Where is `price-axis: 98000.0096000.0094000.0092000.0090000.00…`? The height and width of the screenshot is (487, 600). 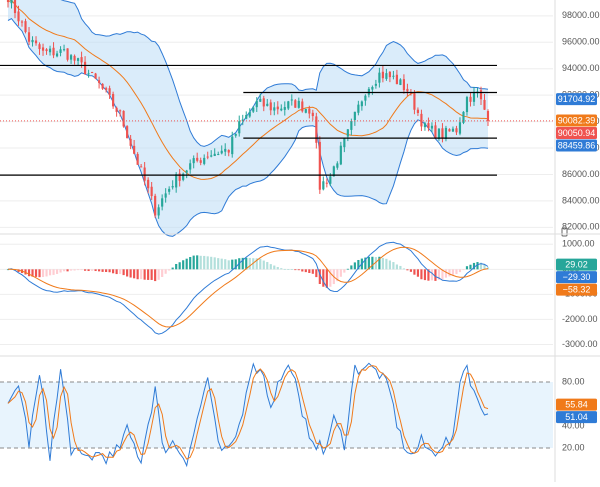
price-axis: 98000.0096000.0094000.0092000.0090000.00… is located at coordinates (578, 231).